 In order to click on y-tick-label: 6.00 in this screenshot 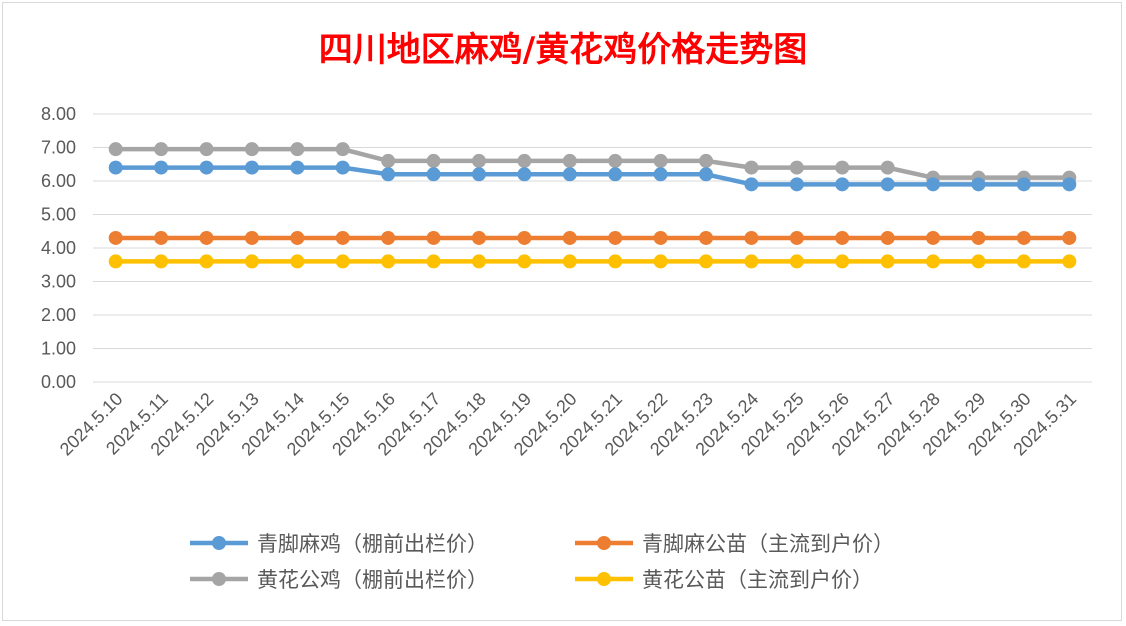, I will do `click(58, 181)`.